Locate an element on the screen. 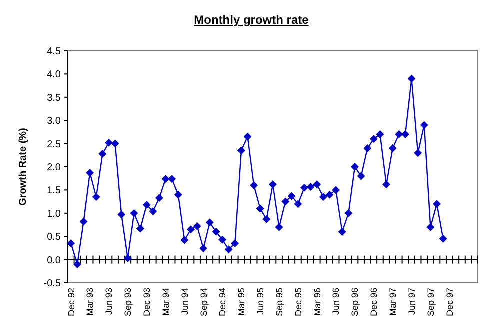 The height and width of the screenshot is (334, 483). y-axis-title: Growth Rate (%) is located at coordinates (23, 167).